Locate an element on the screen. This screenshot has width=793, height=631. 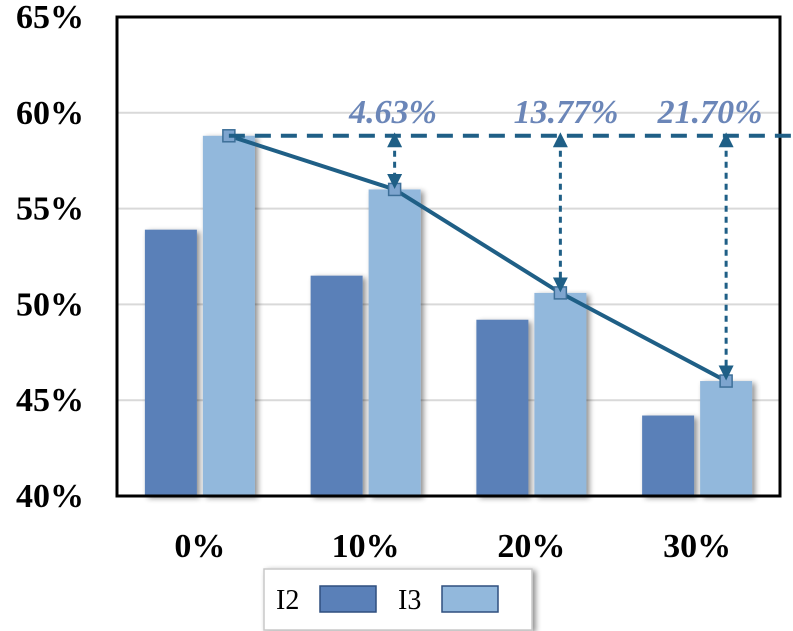
legend: I2 I3 is located at coordinates (398, 599).